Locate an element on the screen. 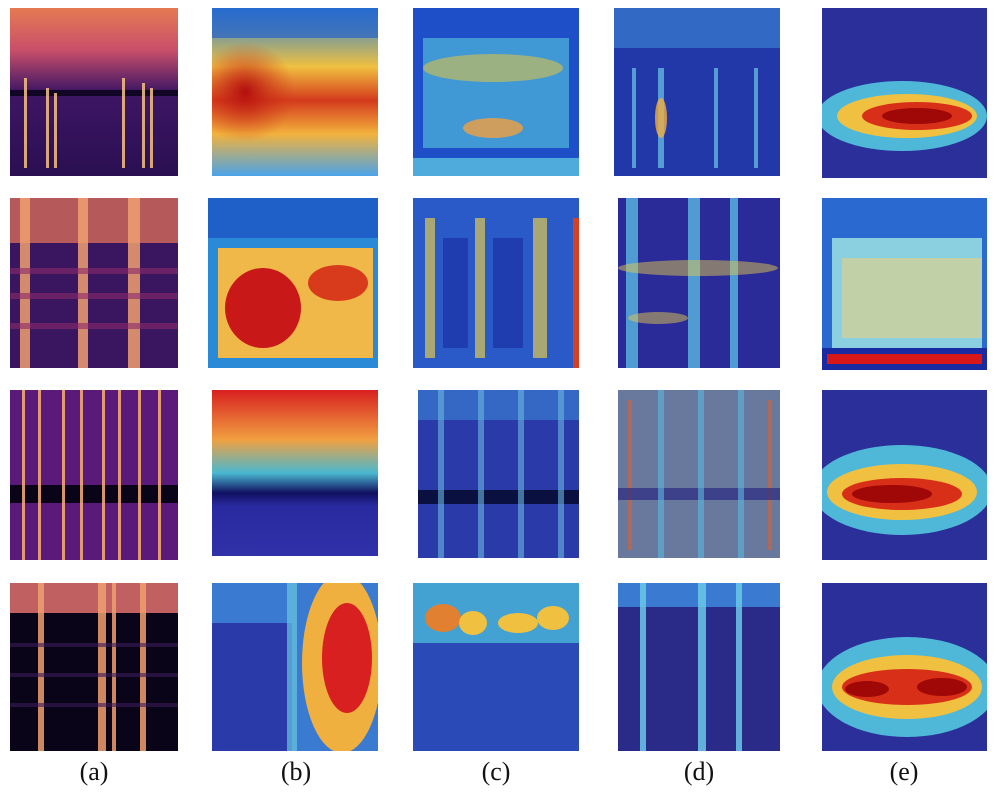 The image size is (997, 810). panel-d-row4 is located at coordinates (699, 667).